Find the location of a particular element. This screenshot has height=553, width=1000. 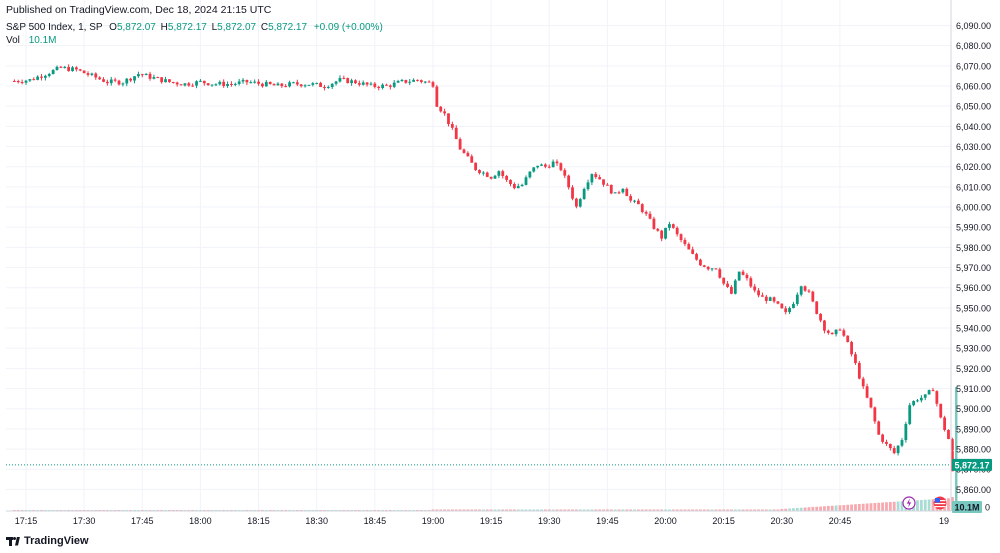

time-tick-label: 18:15 is located at coordinates (258, 521).